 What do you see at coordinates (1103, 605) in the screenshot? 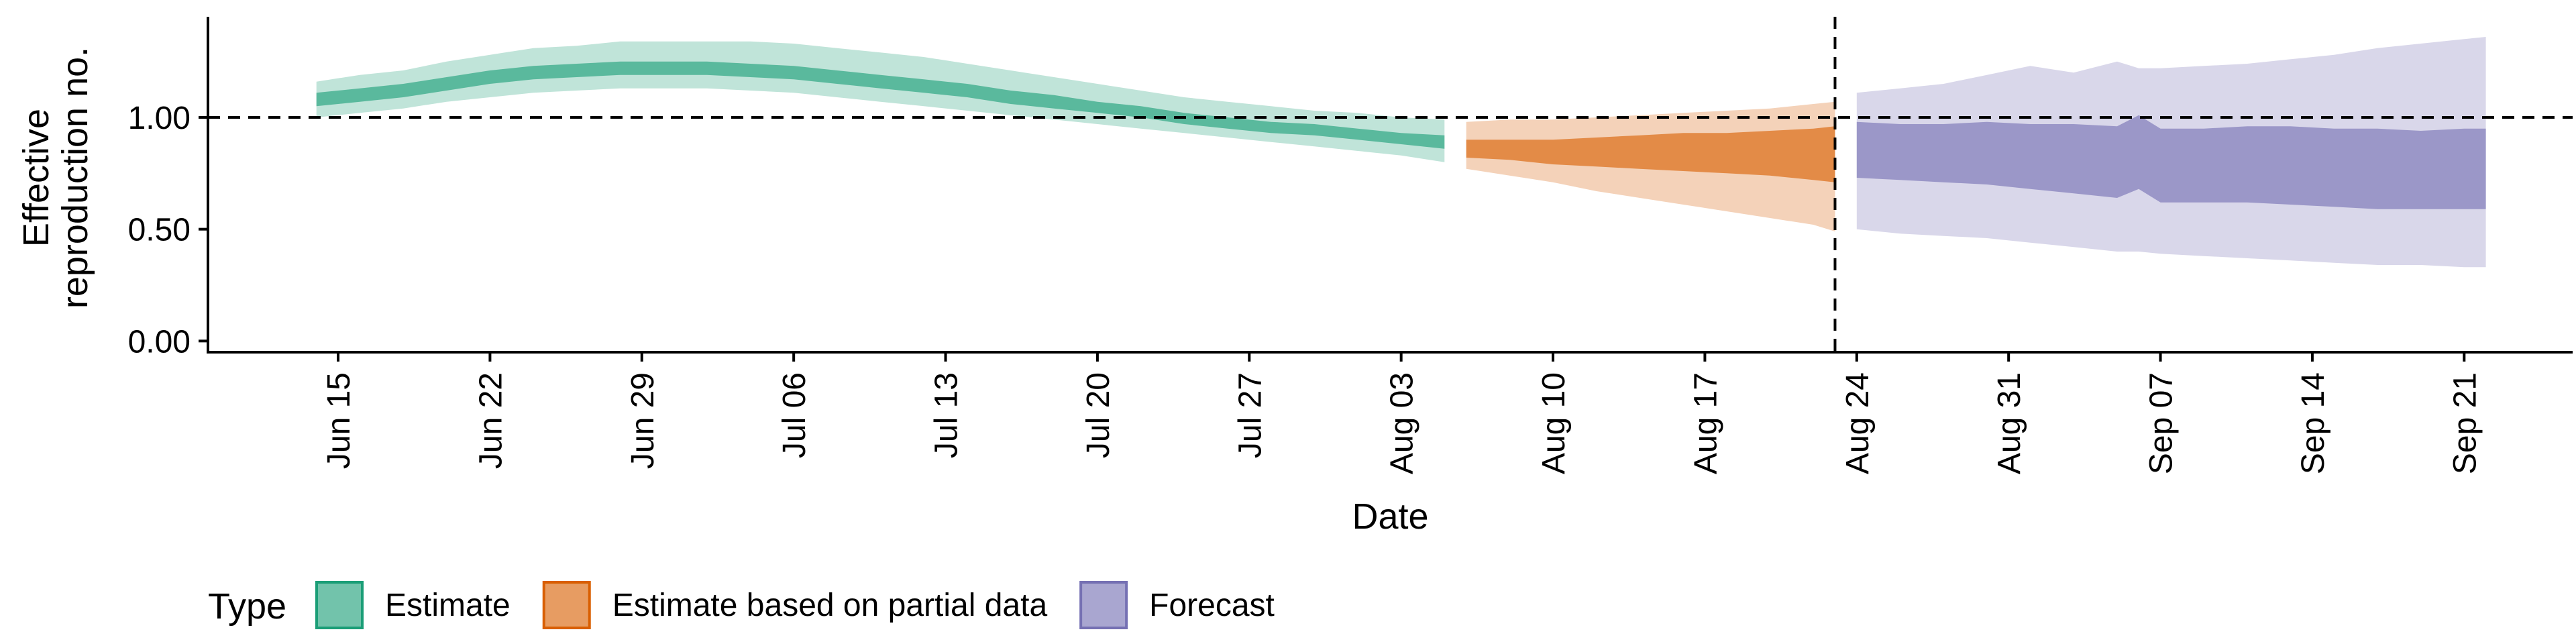
I see `legend-swatch-forecast` at bounding box center [1103, 605].